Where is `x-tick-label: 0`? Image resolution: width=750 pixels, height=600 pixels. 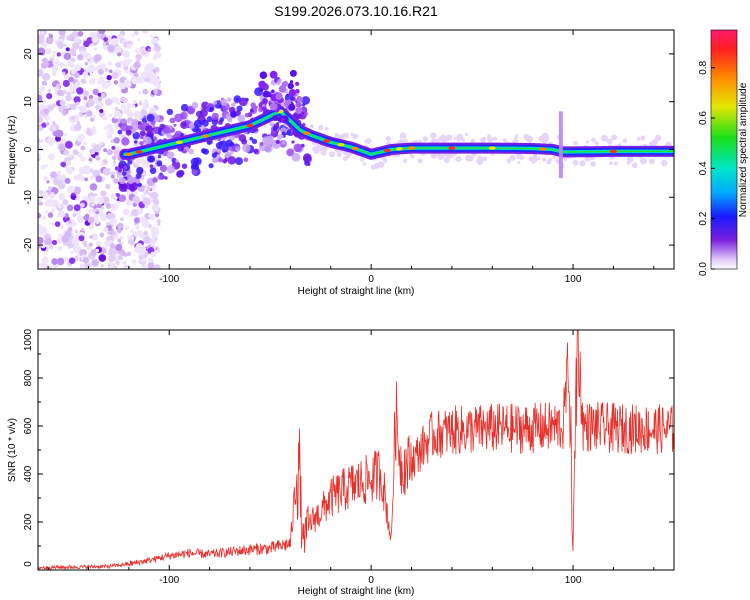 x-tick-label: 0 is located at coordinates (371, 279).